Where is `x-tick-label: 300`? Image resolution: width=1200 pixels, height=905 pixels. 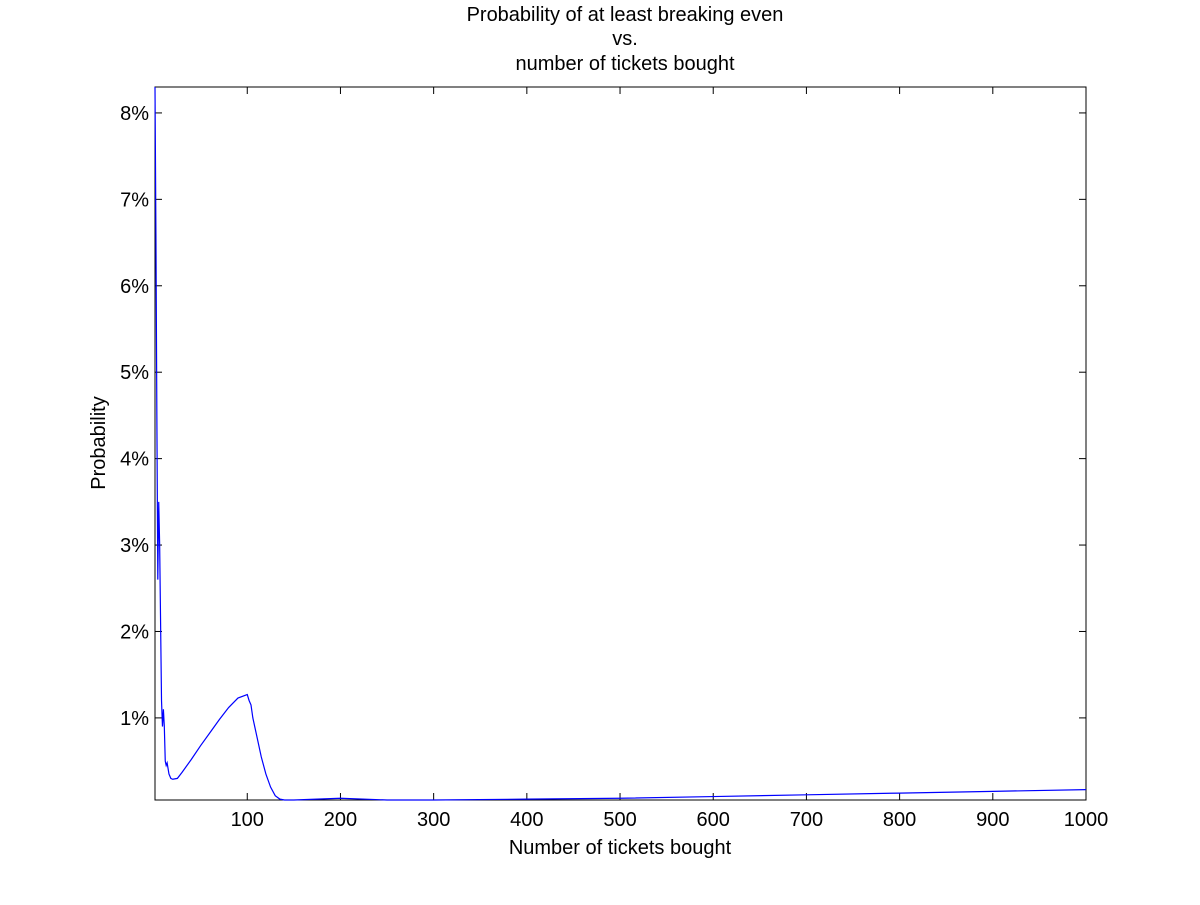
x-tick-label: 300 is located at coordinates (433, 820).